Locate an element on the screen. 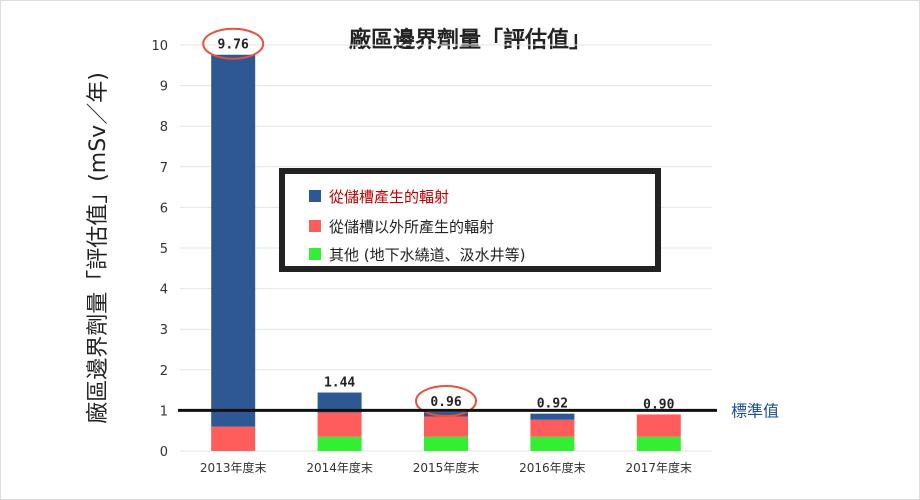  chart-title: 廠區邊界劑量「評估值」 is located at coordinates (469, 40).